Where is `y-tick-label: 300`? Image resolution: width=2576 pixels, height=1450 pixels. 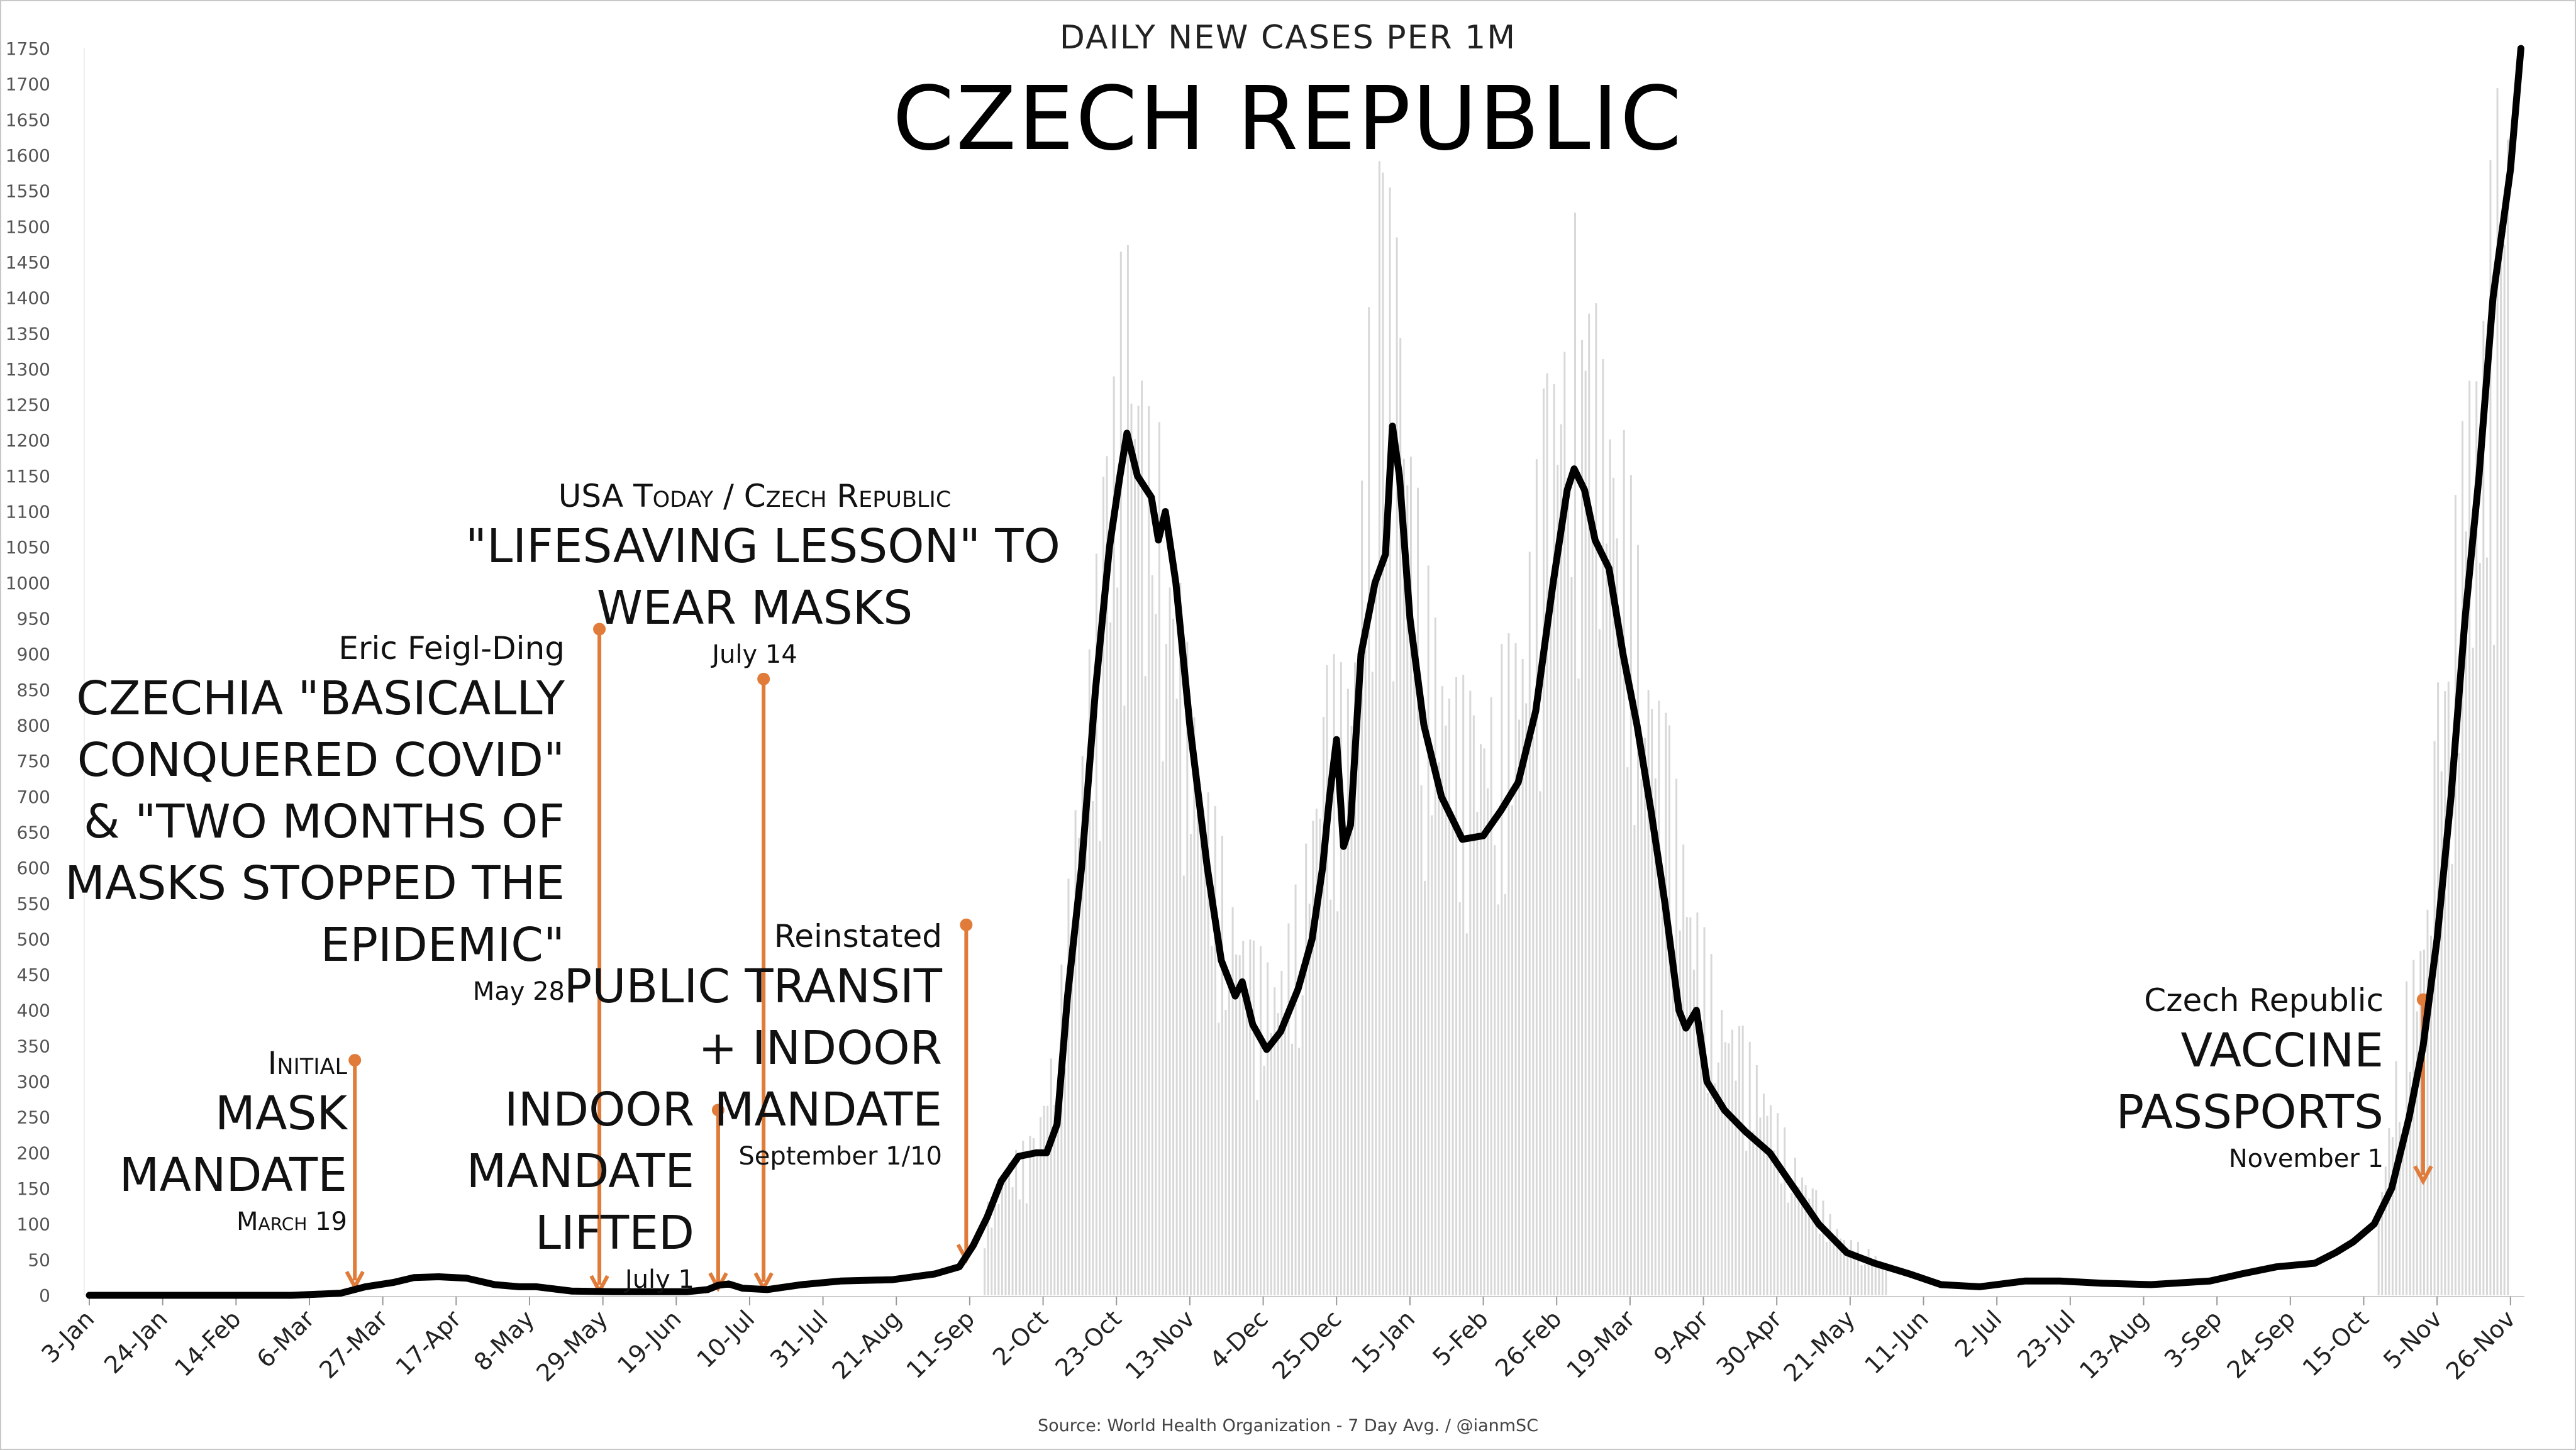
y-tick-label: 300 is located at coordinates (33, 1081).